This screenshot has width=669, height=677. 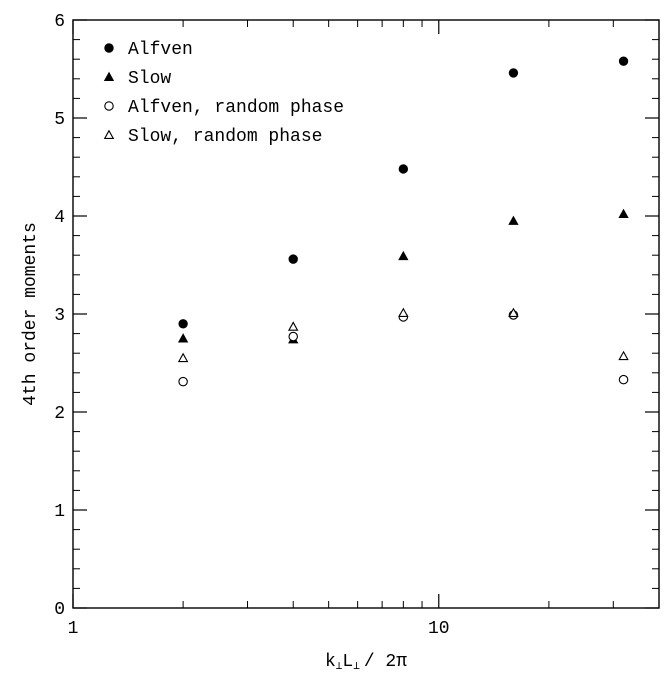 I want to click on y-tick-label: 2, so click(x=59, y=414).